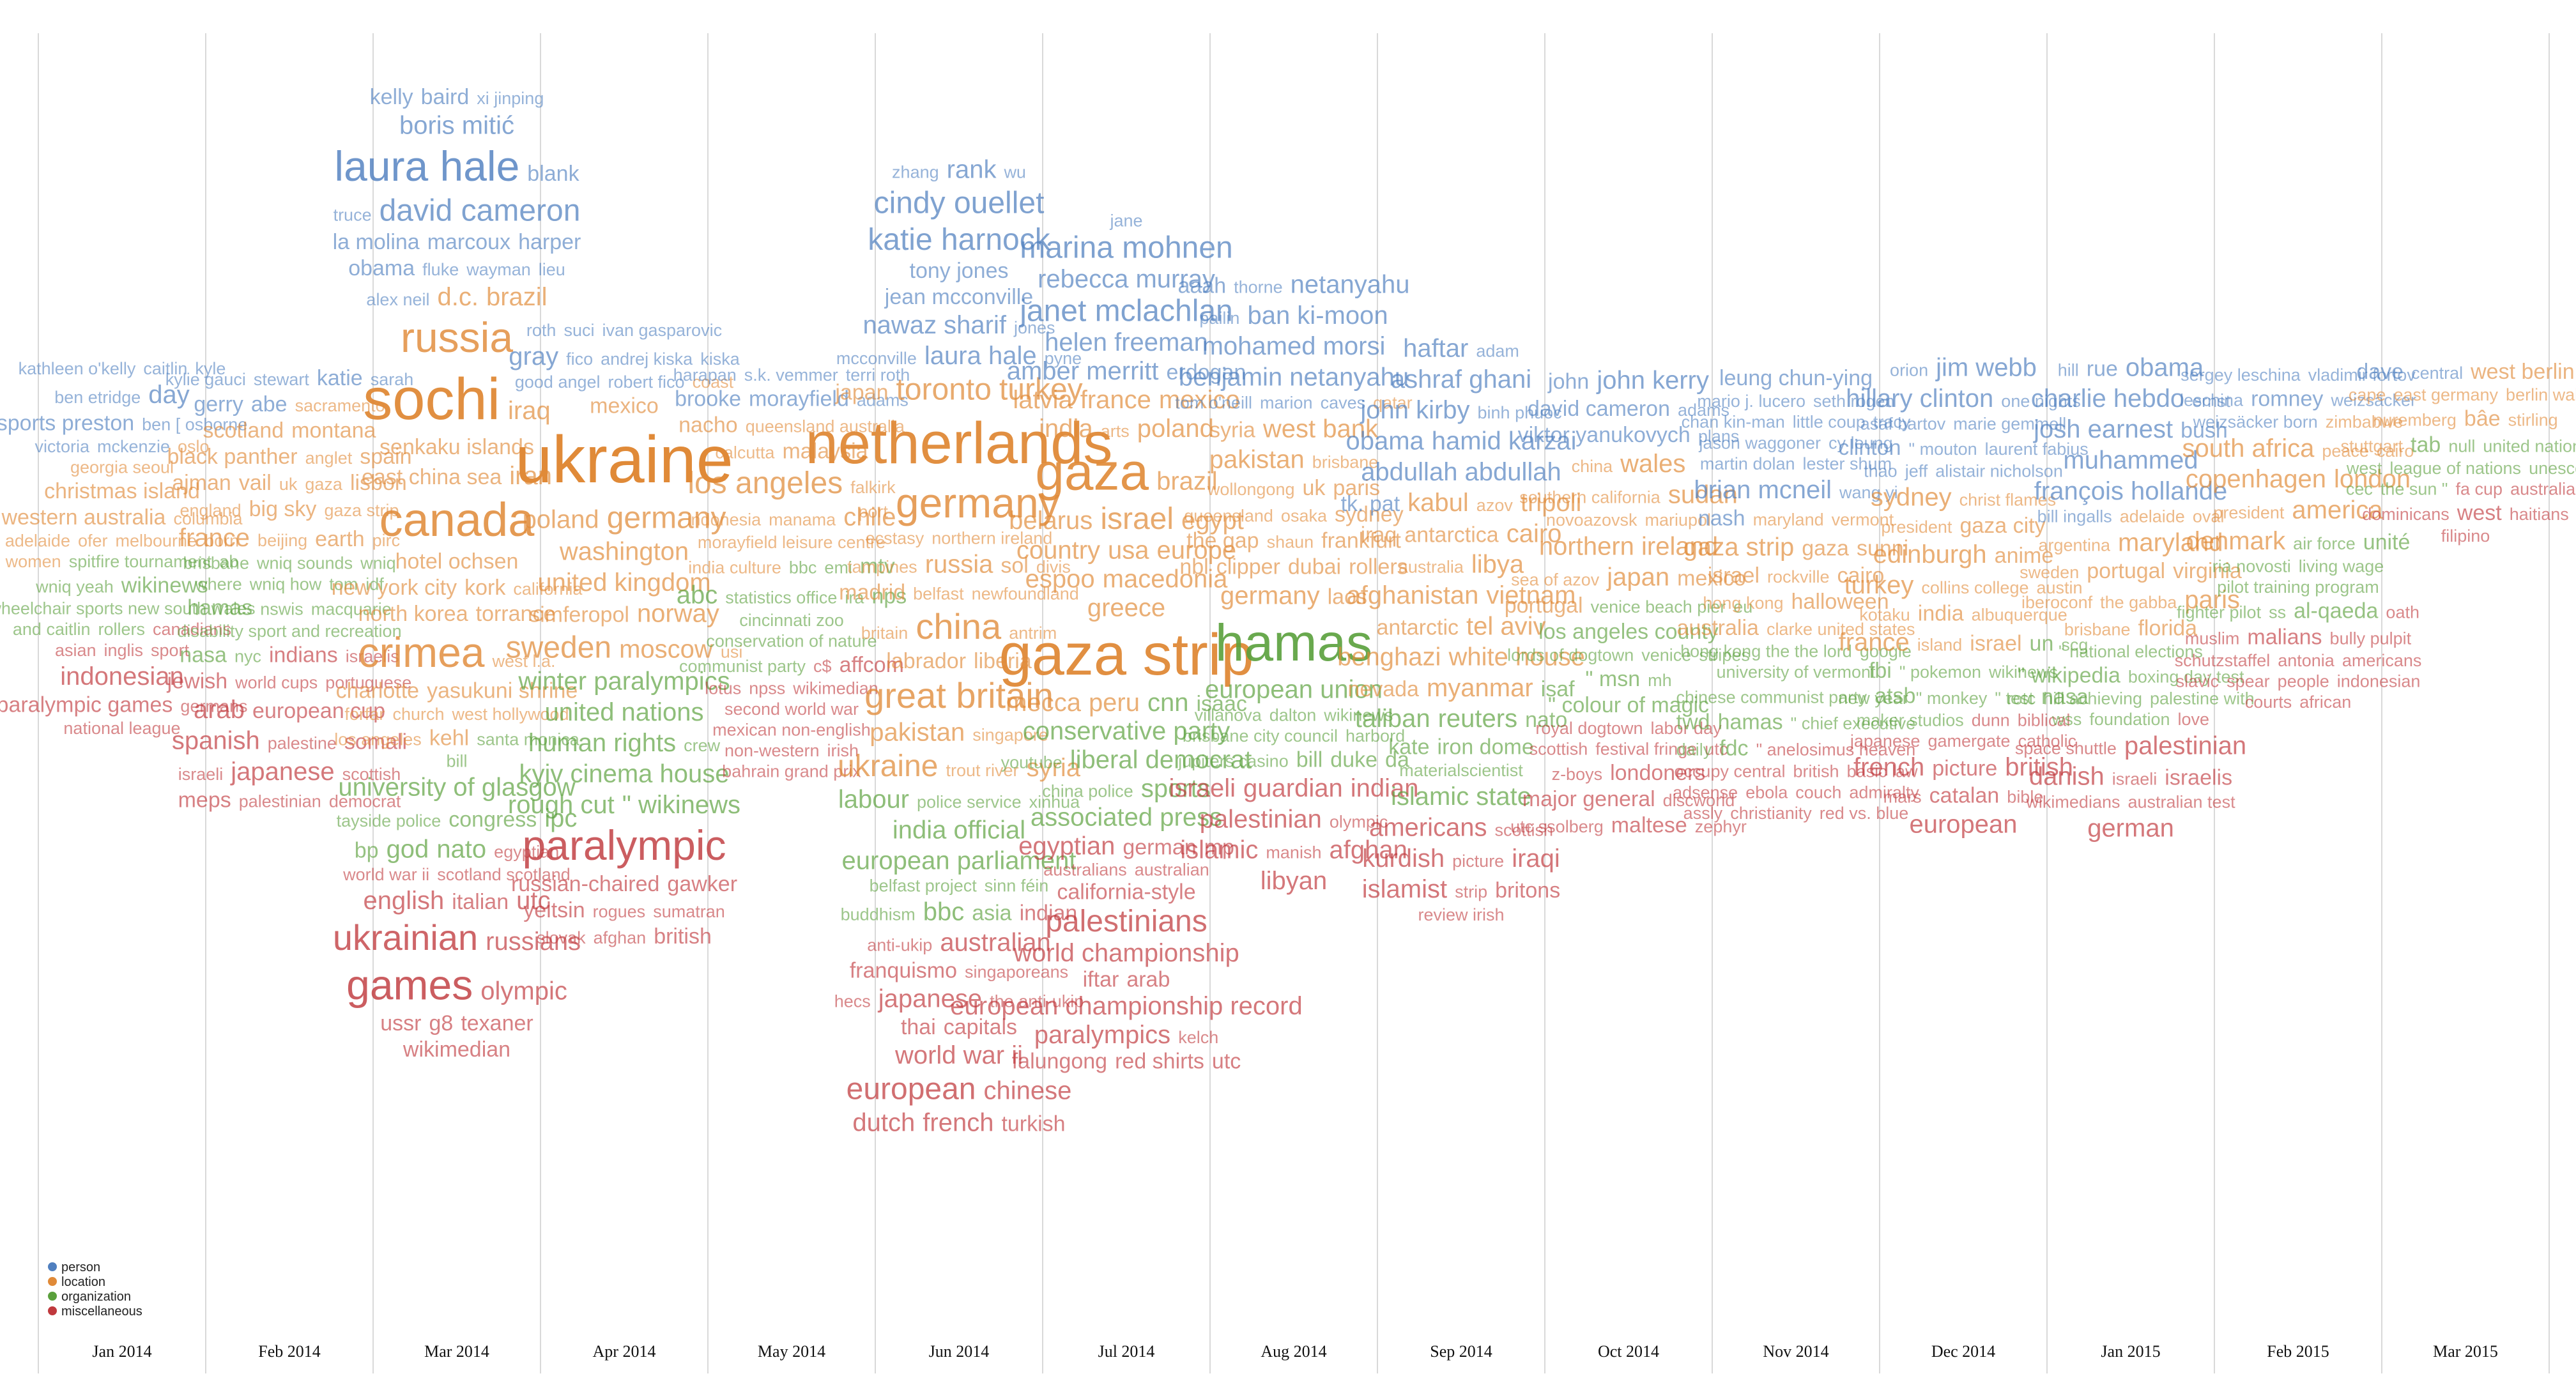 This screenshot has height=1376, width=2576. What do you see at coordinates (381, 268) in the screenshot?
I see `word-person: obama` at bounding box center [381, 268].